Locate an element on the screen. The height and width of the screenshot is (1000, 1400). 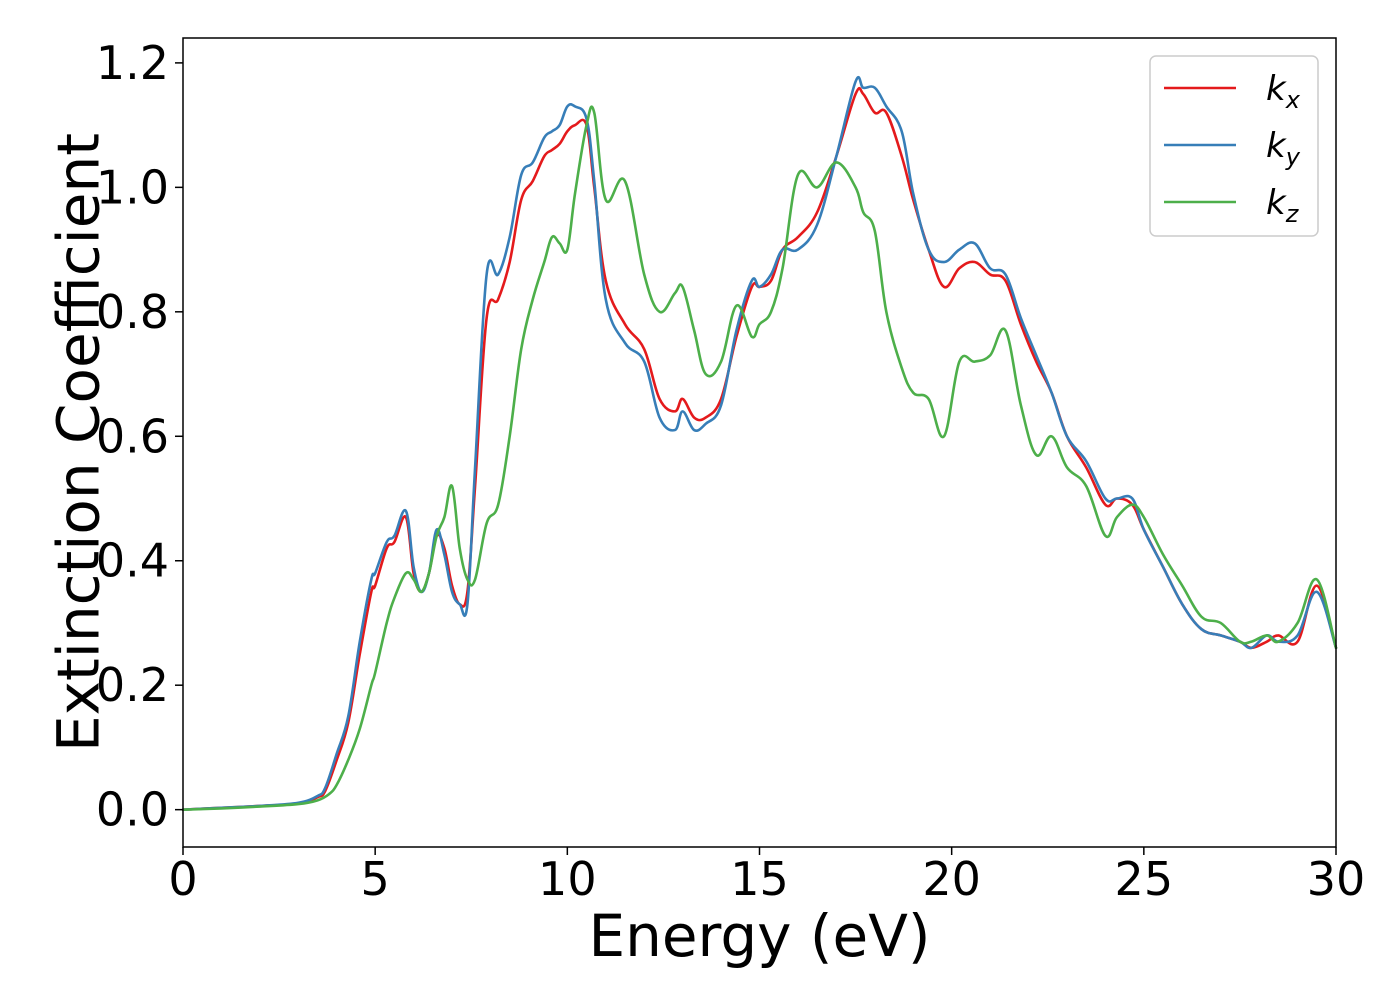
y-tick-label: 0.8 is located at coordinates (132, 312).